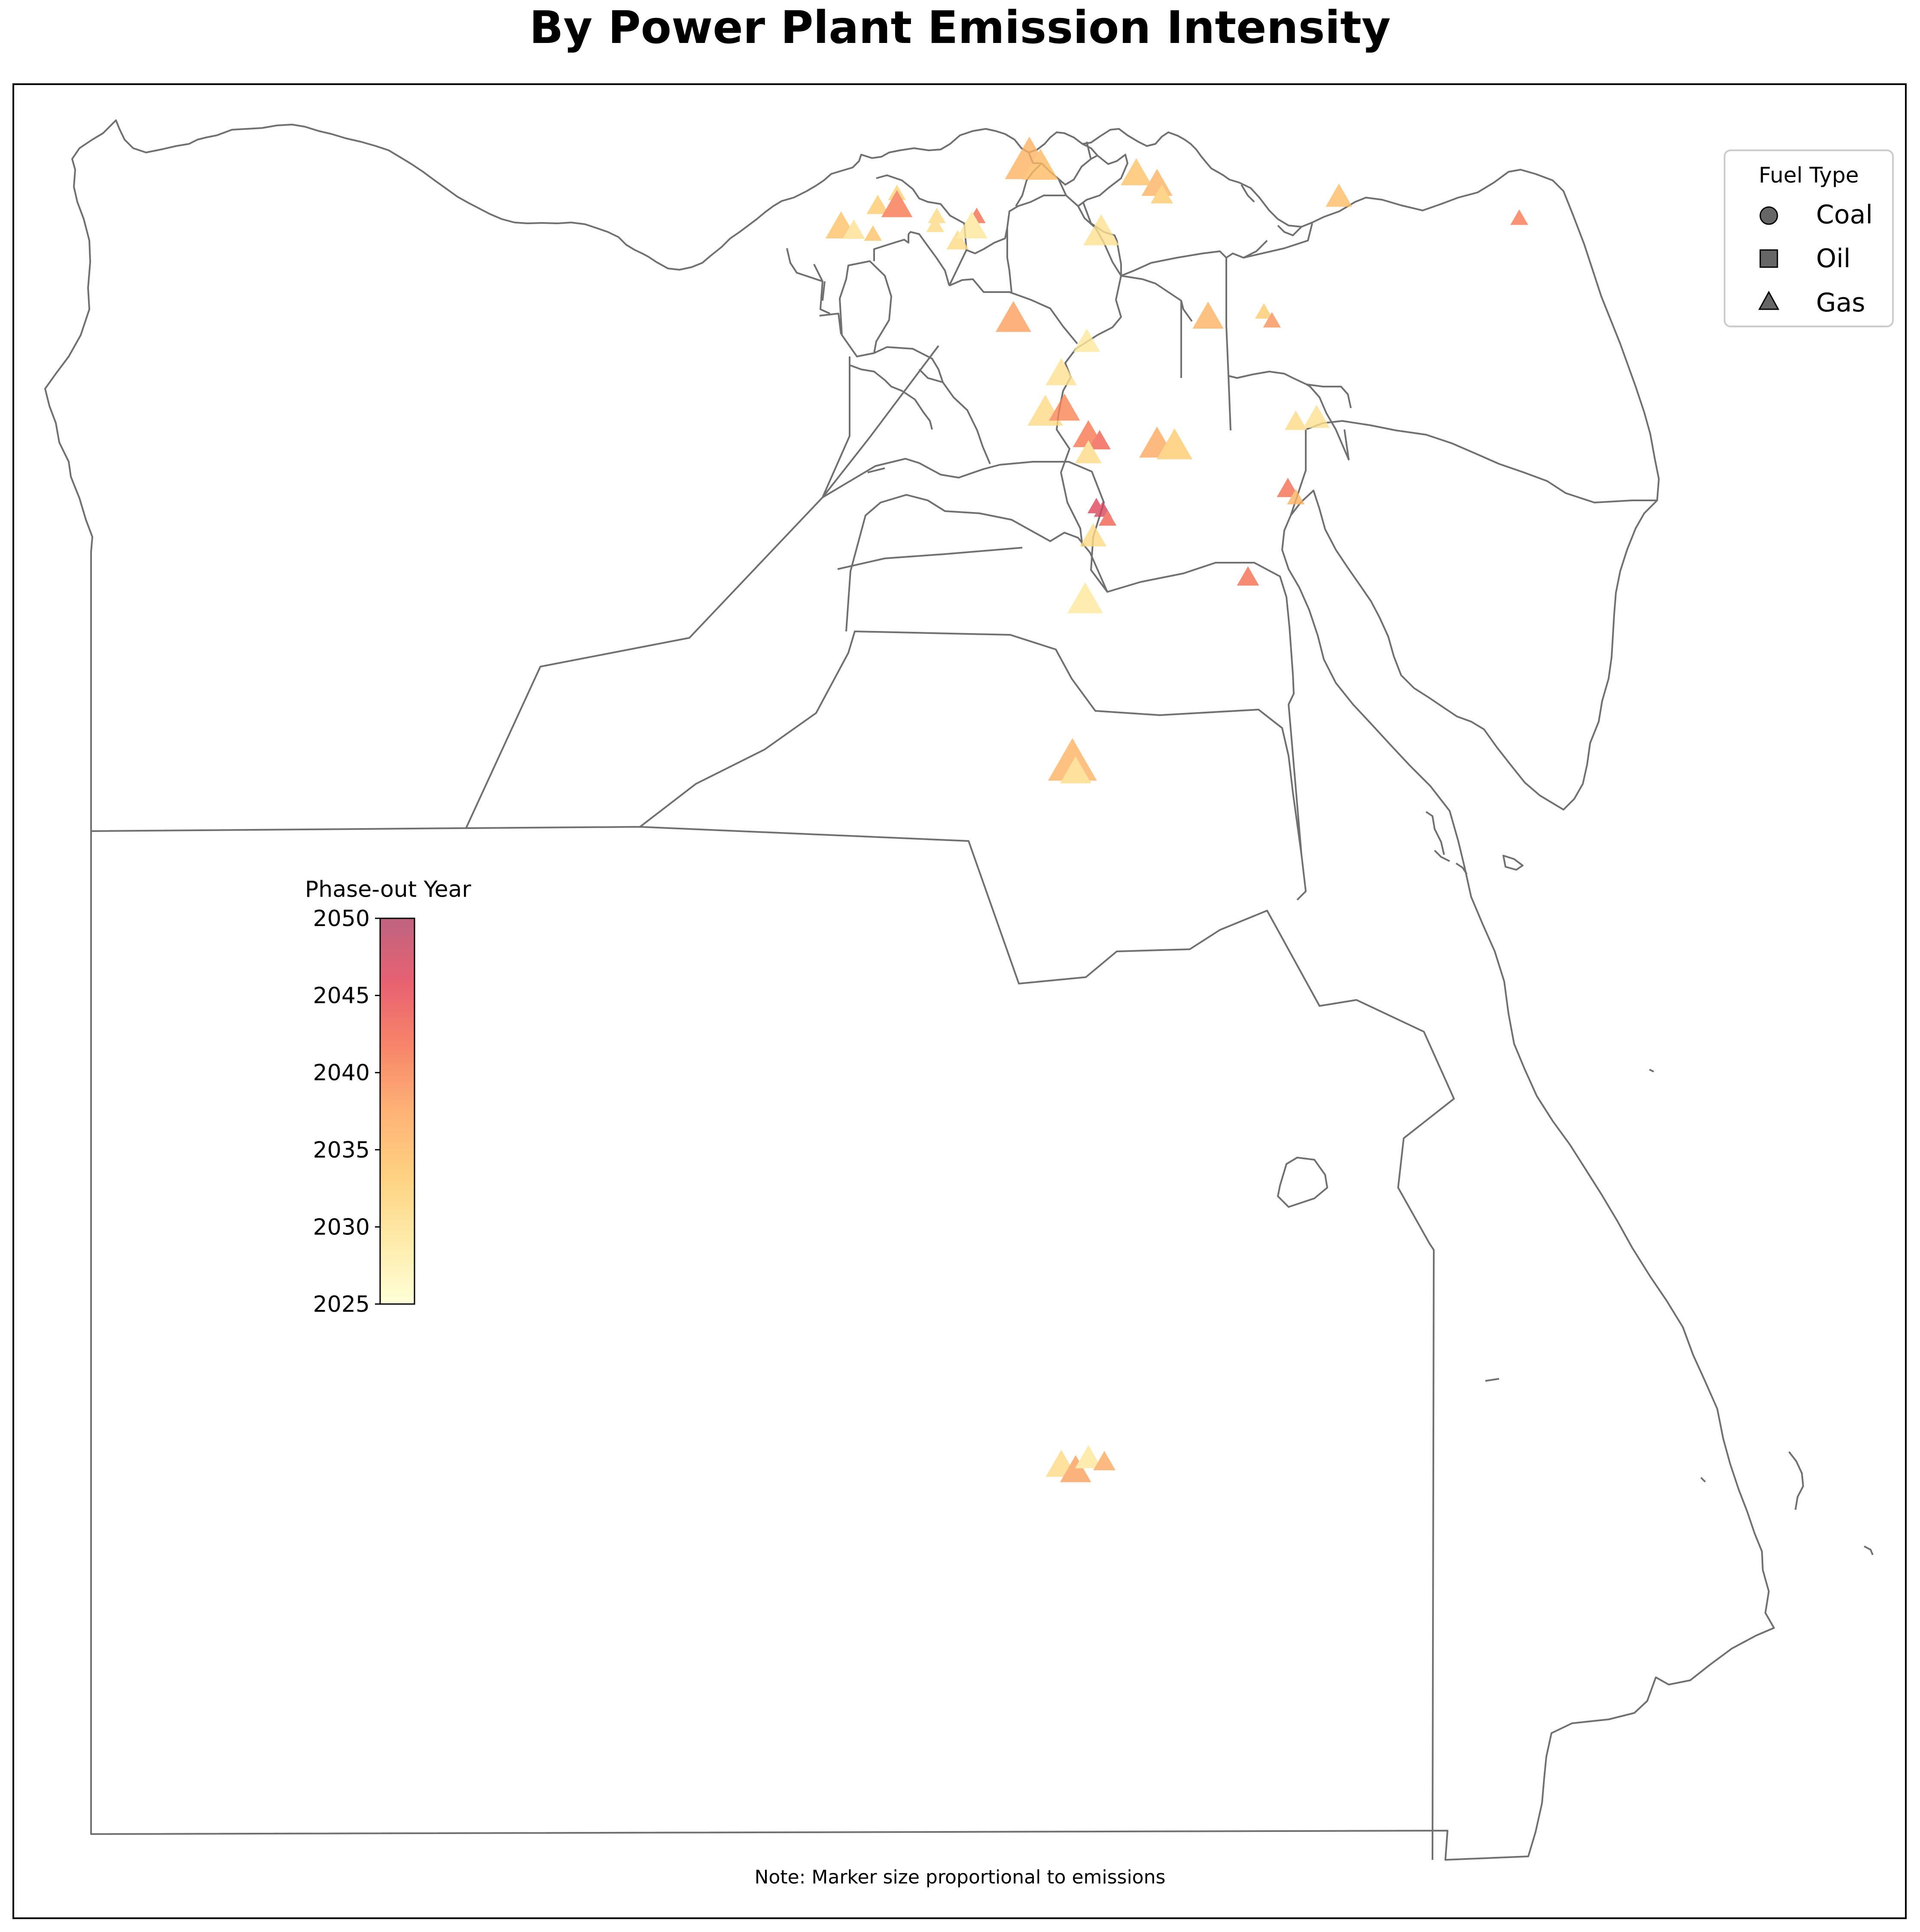 The width and height of the screenshot is (1920, 1932). I want to click on colorbar-tick-label: 2045, so click(341, 996).